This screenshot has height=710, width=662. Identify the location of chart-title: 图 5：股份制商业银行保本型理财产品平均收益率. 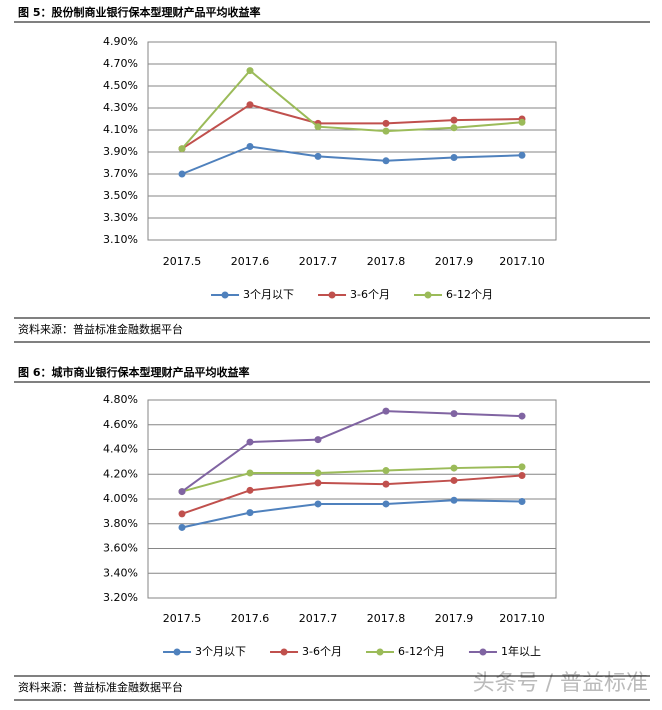
(139, 12).